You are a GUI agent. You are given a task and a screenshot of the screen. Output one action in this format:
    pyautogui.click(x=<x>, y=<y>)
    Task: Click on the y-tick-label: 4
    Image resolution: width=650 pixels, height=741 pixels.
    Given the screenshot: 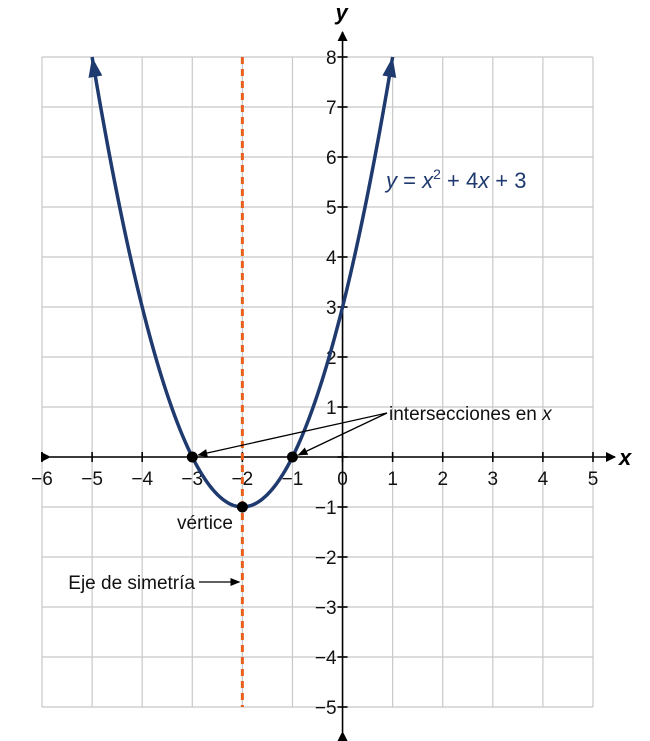 What is the action you would take?
    pyautogui.click(x=331, y=258)
    